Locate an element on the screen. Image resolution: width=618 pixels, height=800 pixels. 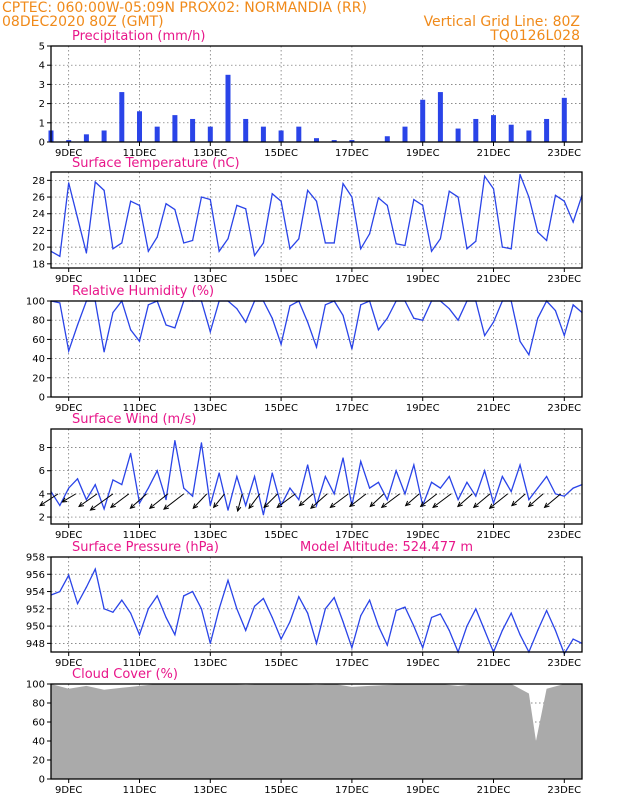
precip-xtick-label: 11DEC is located at coordinates (140, 153).